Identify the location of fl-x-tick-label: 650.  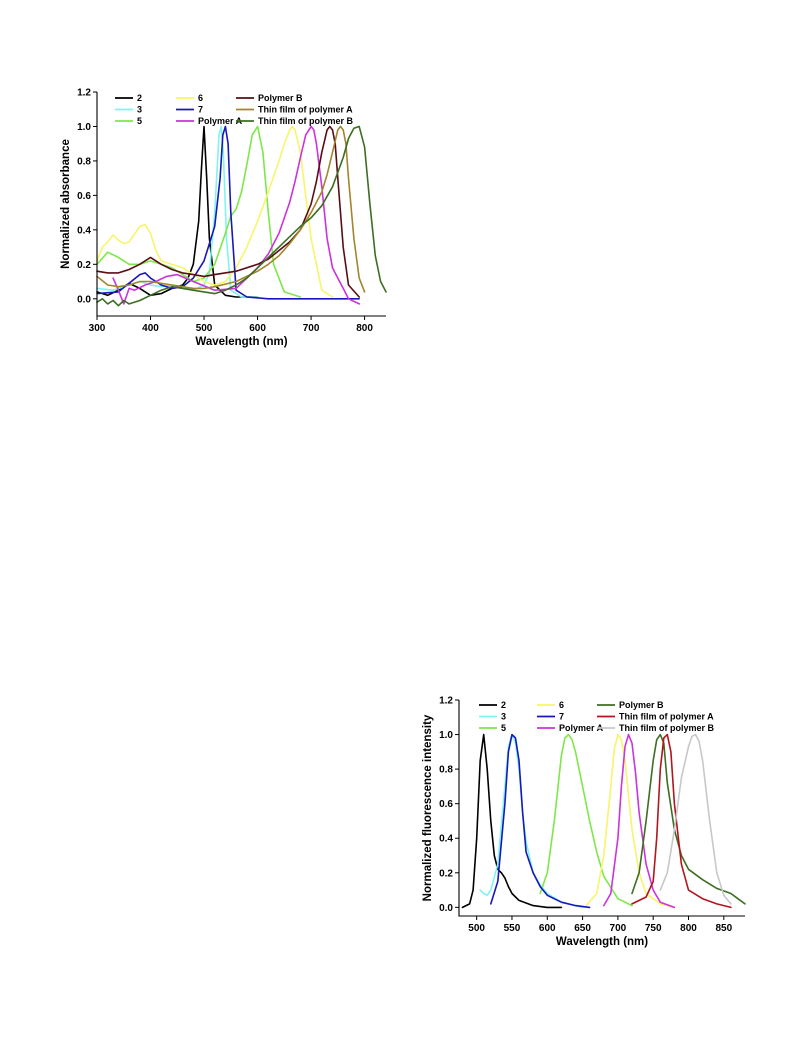
(582, 928).